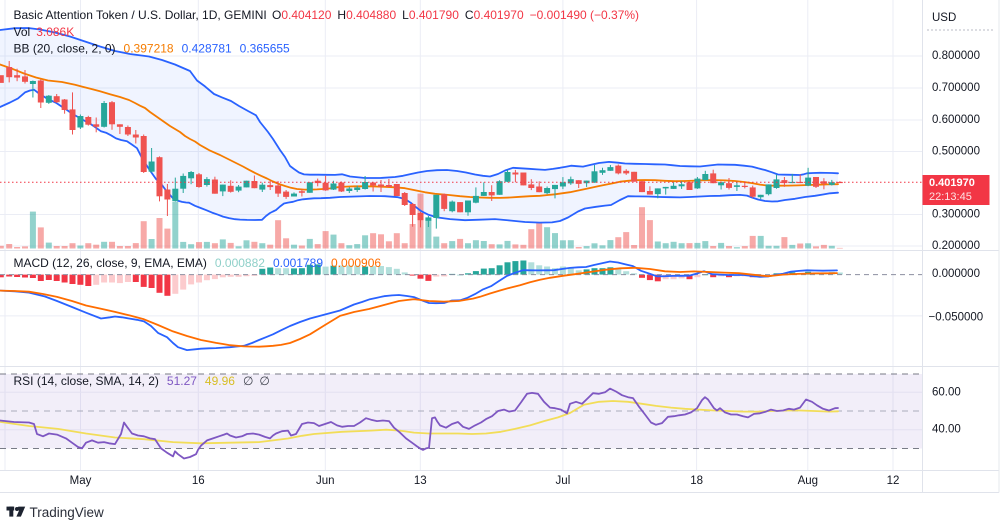 The height and width of the screenshot is (530, 1008). Describe the element at coordinates (893, 481) in the screenshot. I see `svg-text: 12` at that location.